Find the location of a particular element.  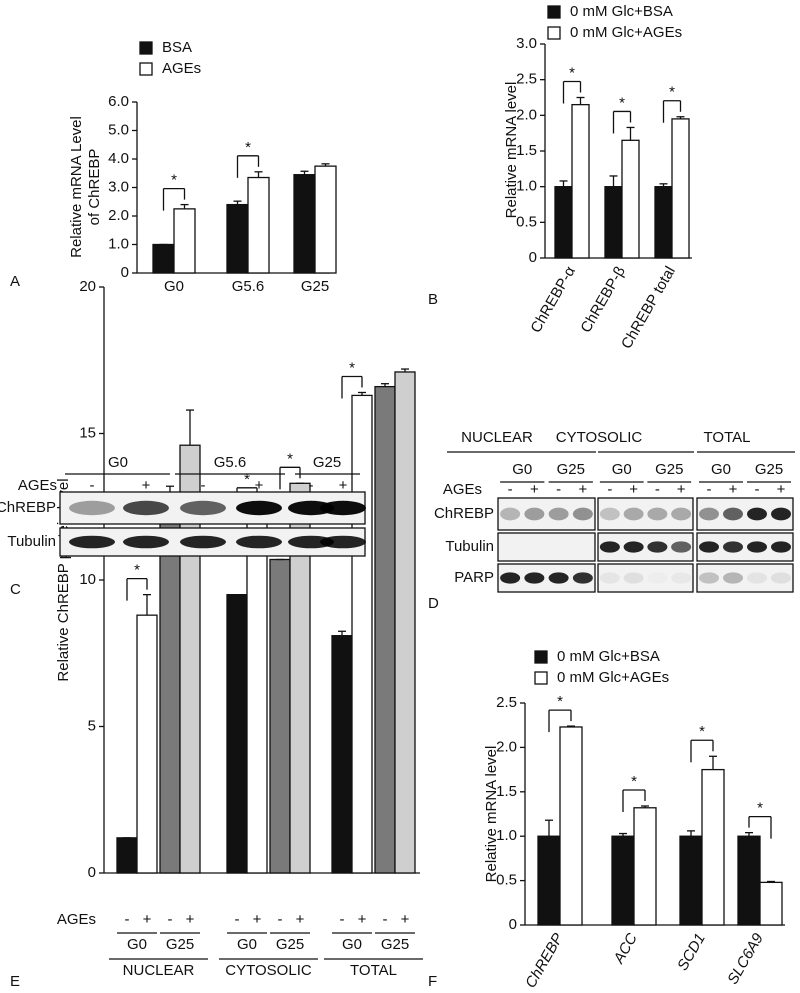

y-tick-label: 6.0 is located at coordinates (118, 101).